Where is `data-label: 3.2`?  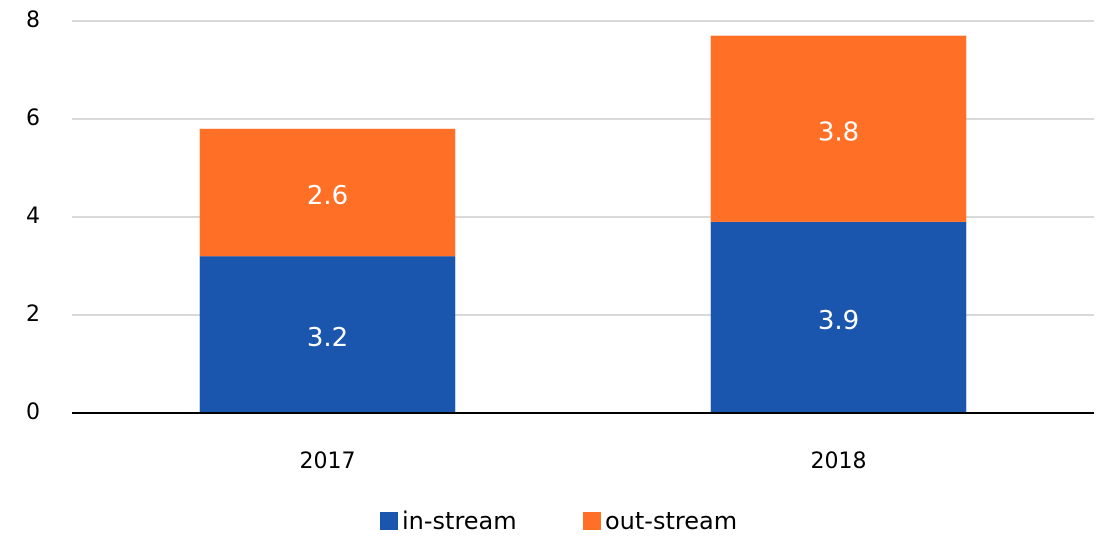 data-label: 3.2 is located at coordinates (327, 338).